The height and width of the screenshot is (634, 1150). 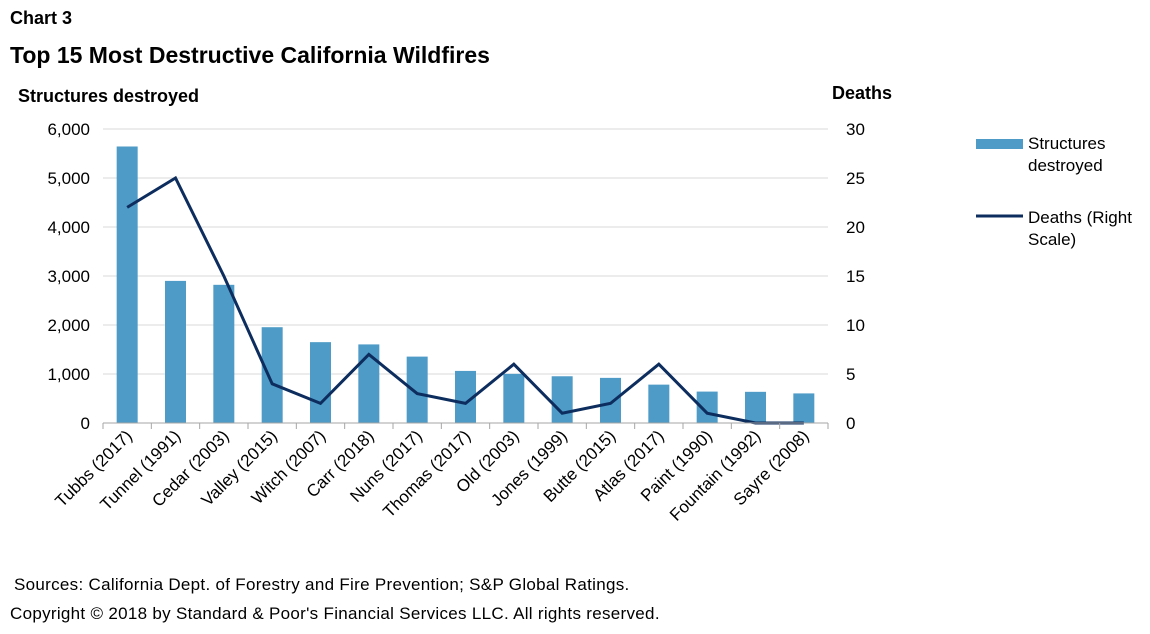 I want to click on right-tick-label: 10, so click(x=855, y=325).